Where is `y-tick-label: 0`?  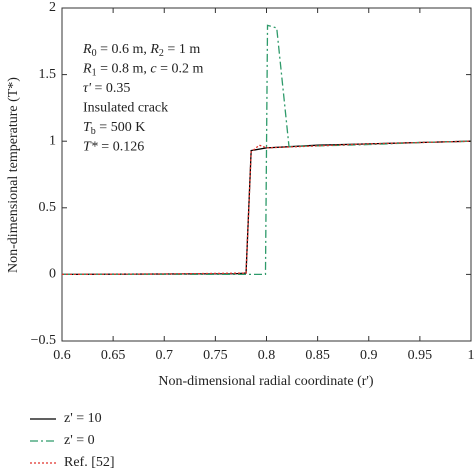
y-tick-label: 0 is located at coordinates (52, 274).